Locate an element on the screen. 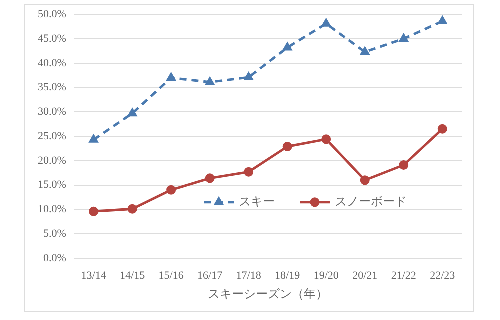 This screenshot has height=320, width=500. y-tick-label: 25.0% is located at coordinates (52, 136).